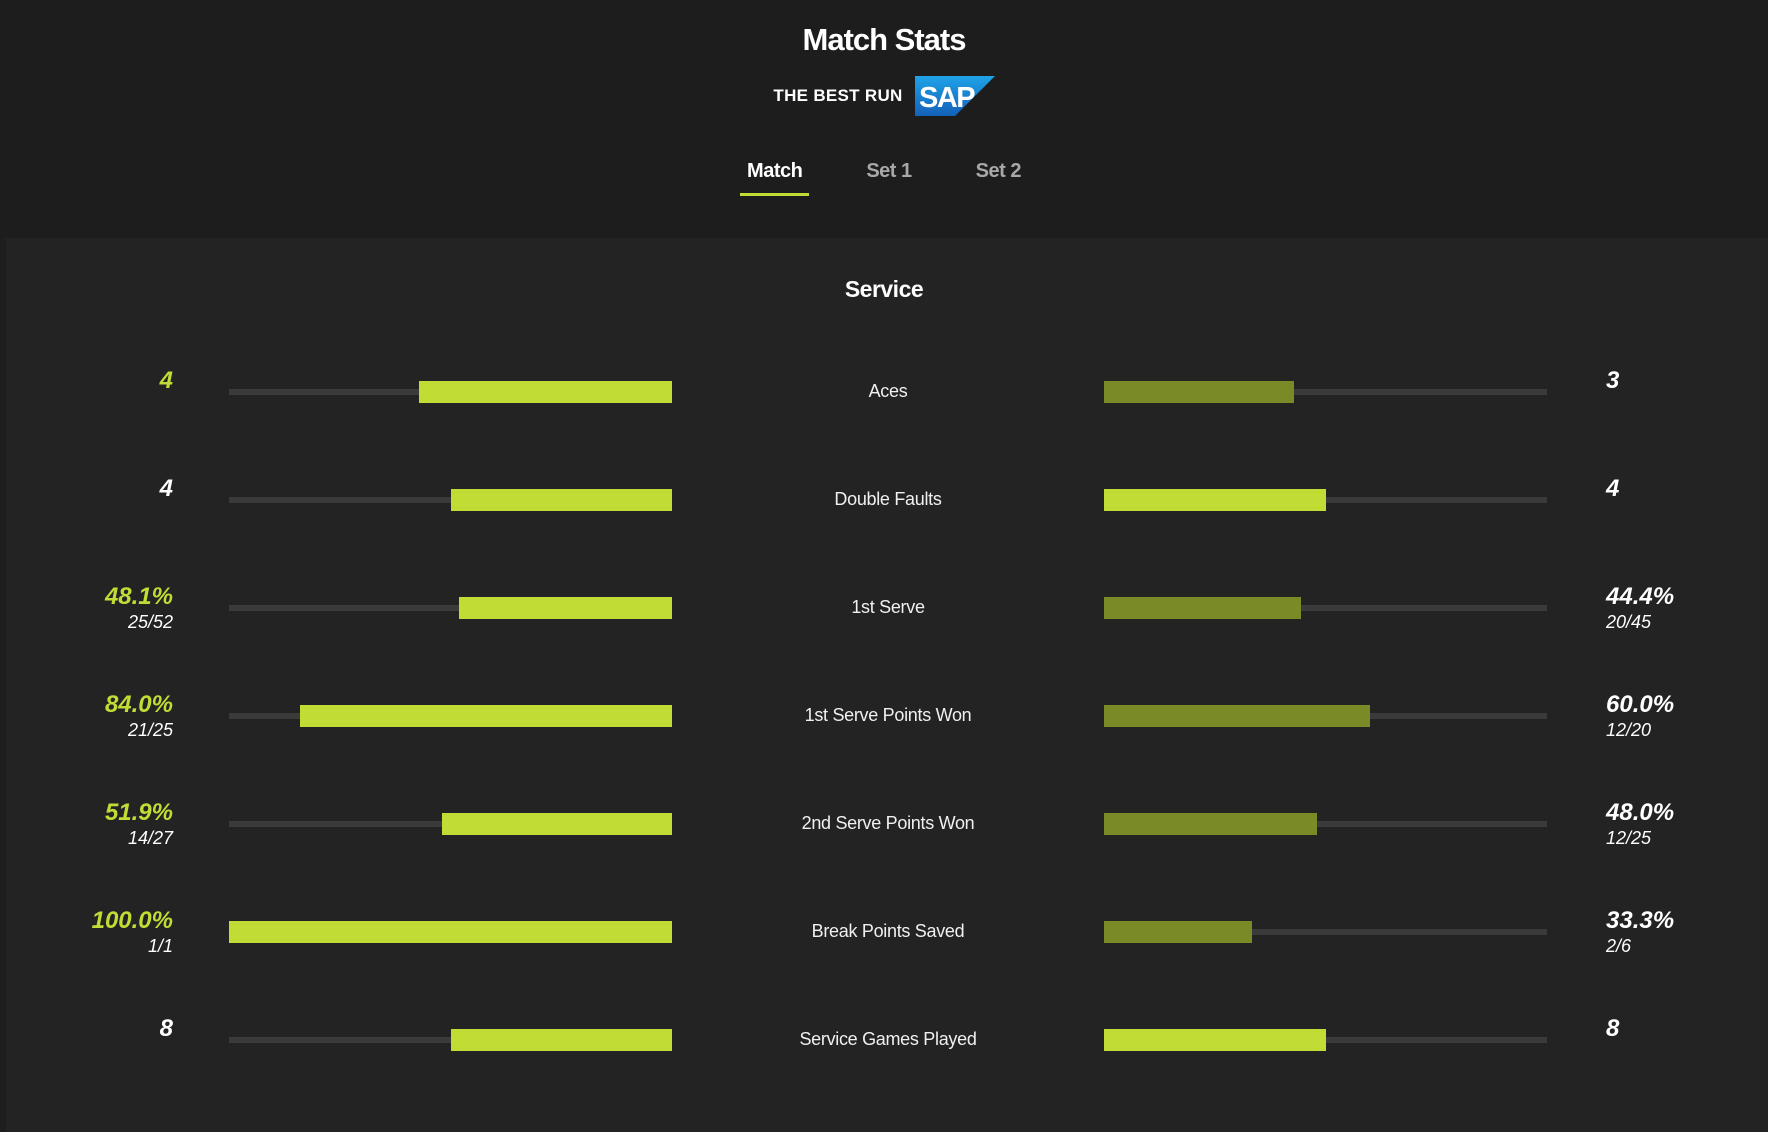  Describe the element at coordinates (775, 178) in the screenshot. I see `tab-match: Match` at that location.